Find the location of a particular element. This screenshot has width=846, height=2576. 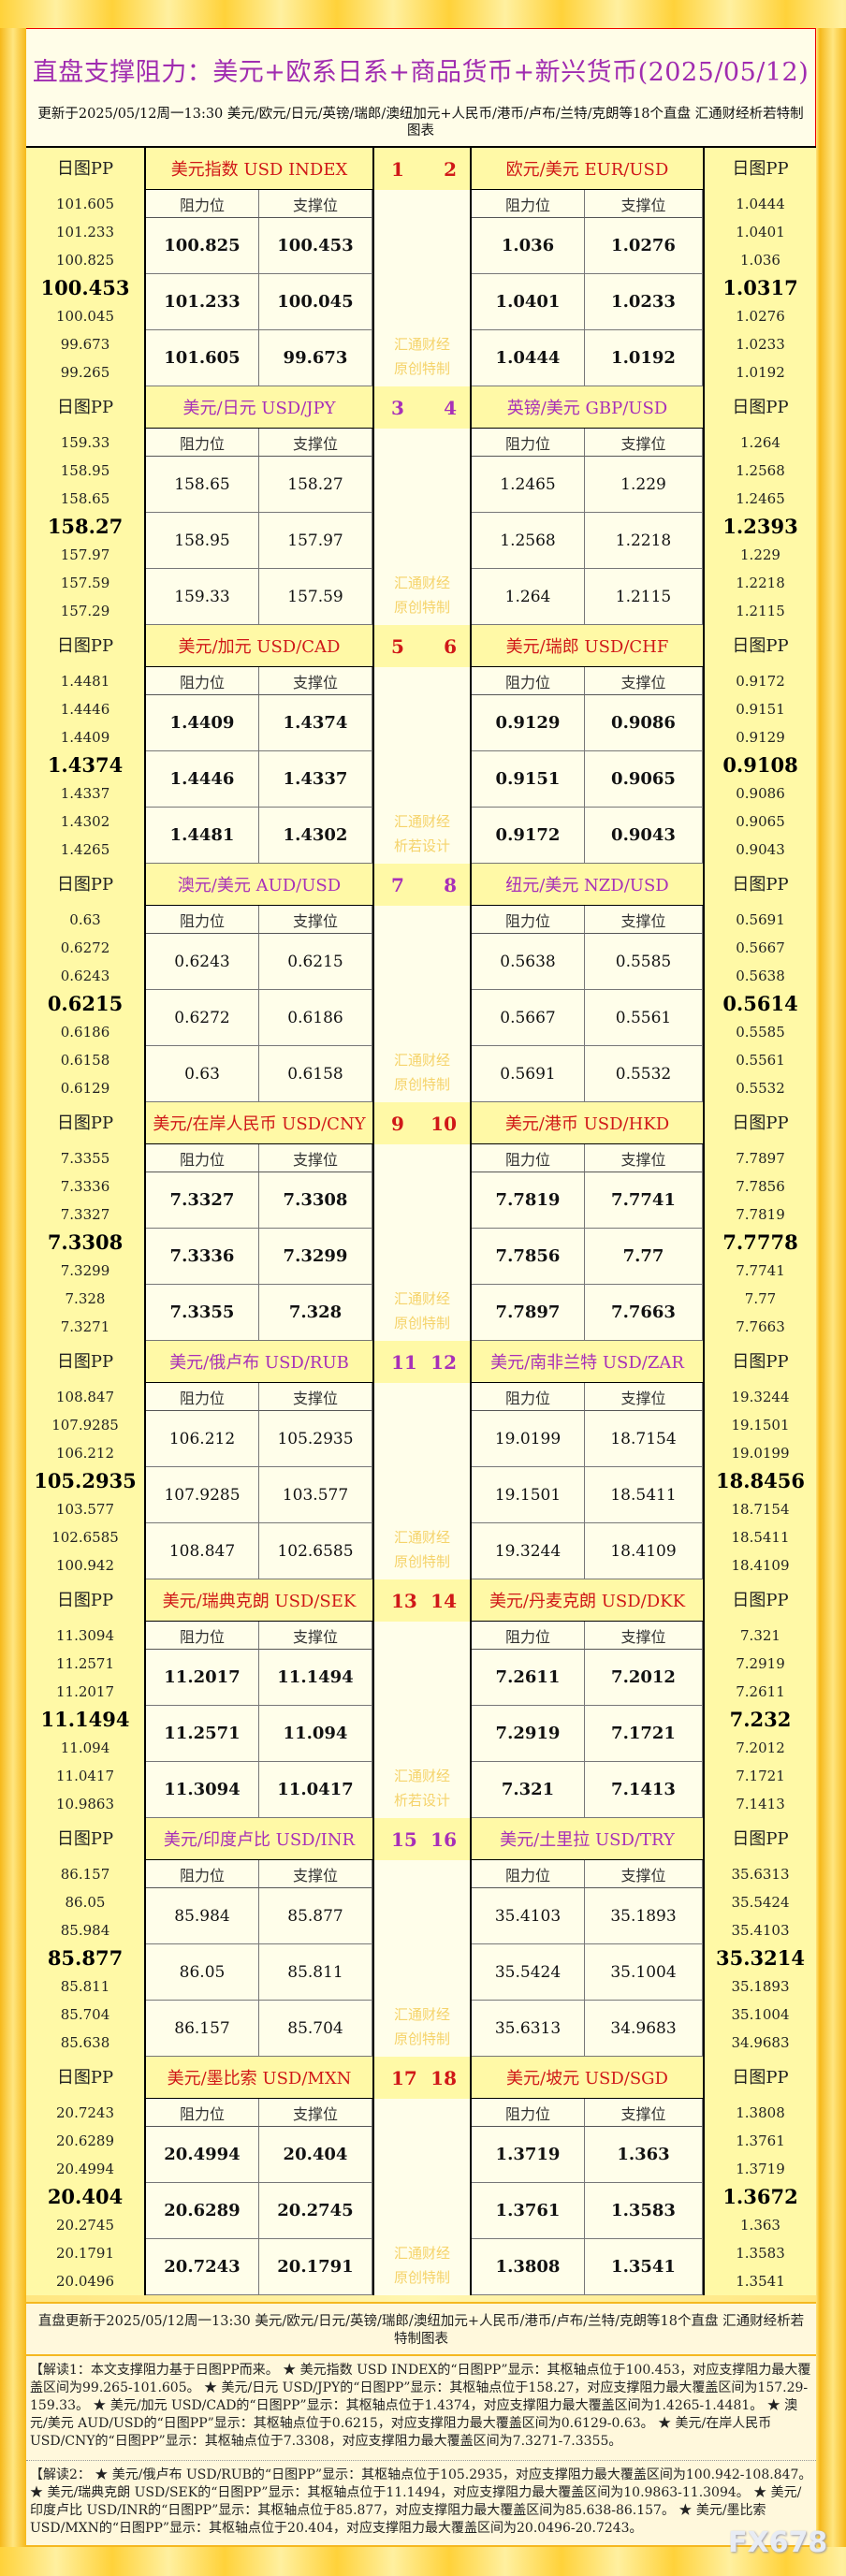

top-decor-band is located at coordinates (423, 14).